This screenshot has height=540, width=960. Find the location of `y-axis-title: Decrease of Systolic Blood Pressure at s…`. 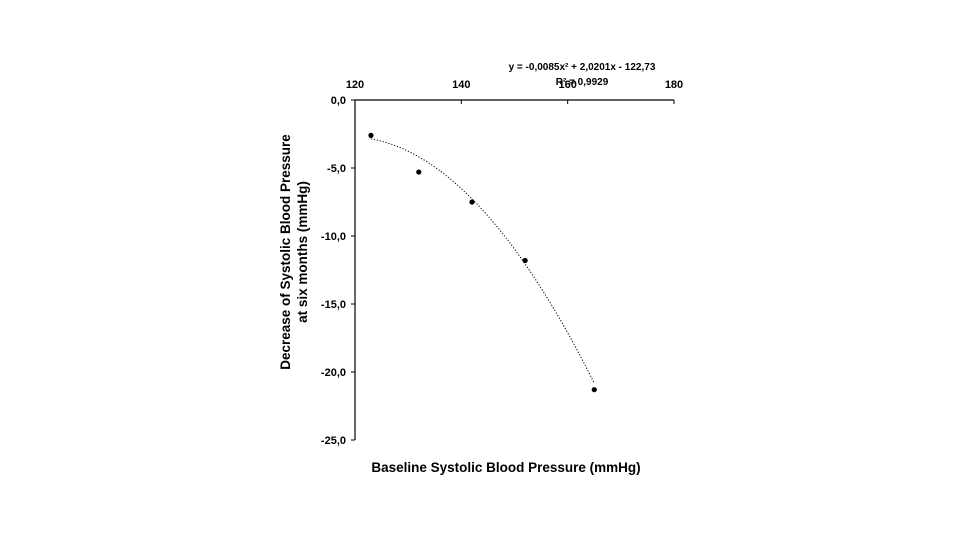

y-axis-title: Decrease of Systolic Blood Pressure at s… is located at coordinates (294, 252).